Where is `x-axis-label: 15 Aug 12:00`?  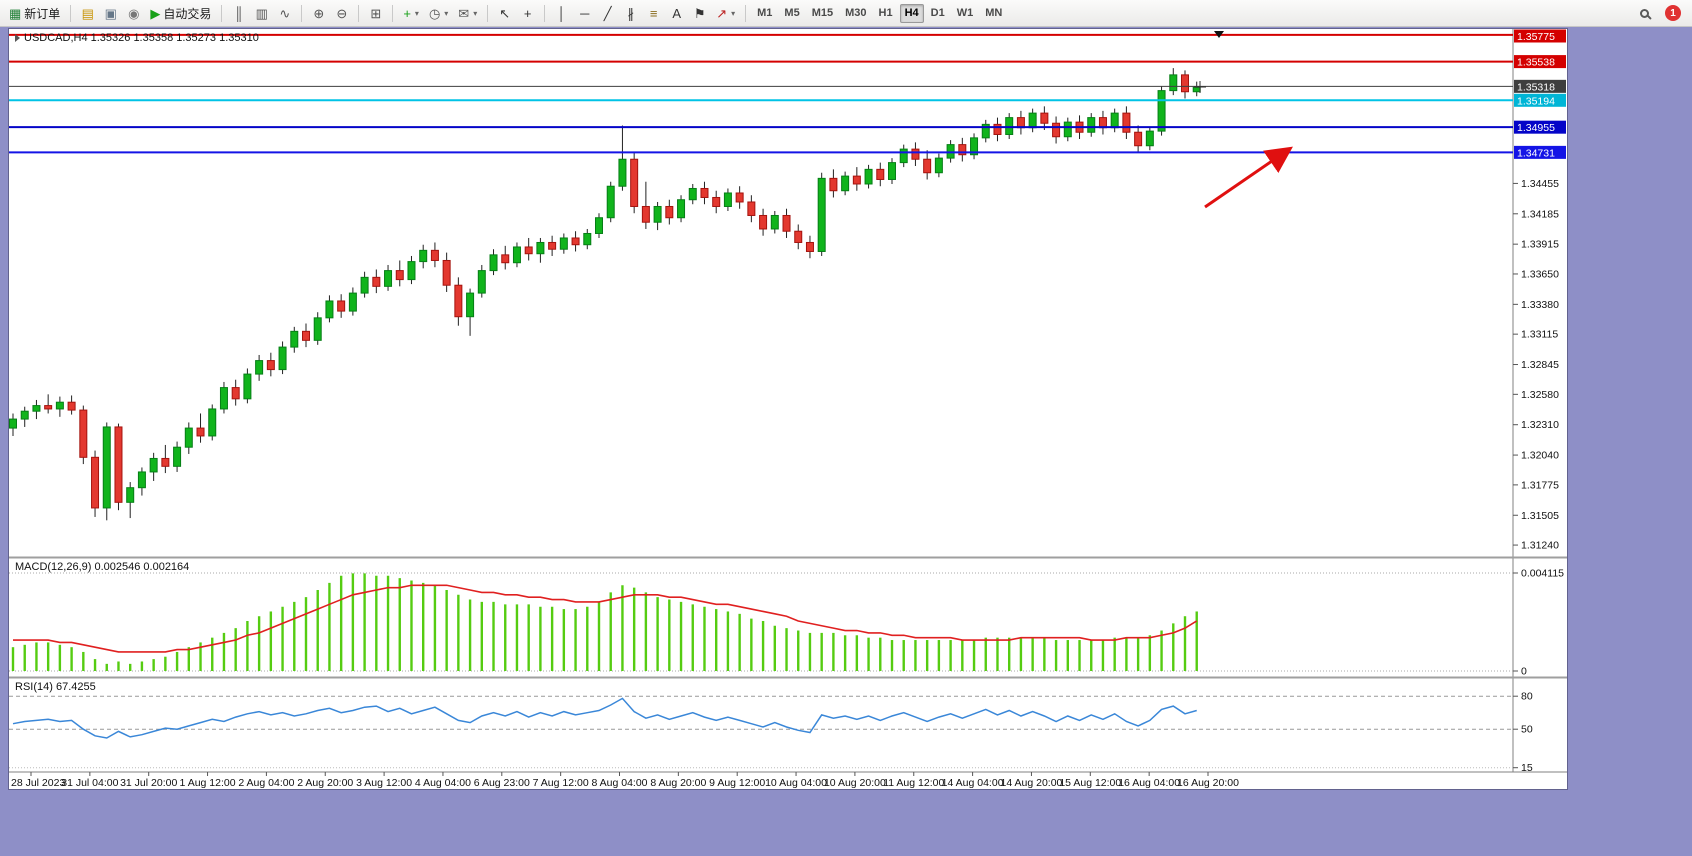
x-axis-label: 15 Aug 12:00 is located at coordinates (1090, 783).